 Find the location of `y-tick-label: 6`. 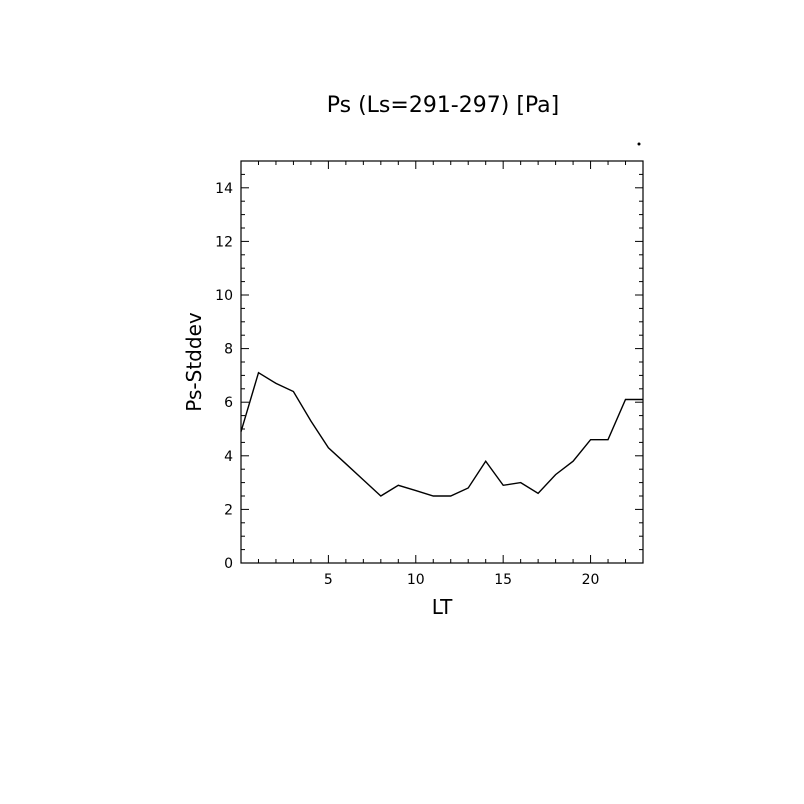

y-tick-label: 6 is located at coordinates (228, 403).